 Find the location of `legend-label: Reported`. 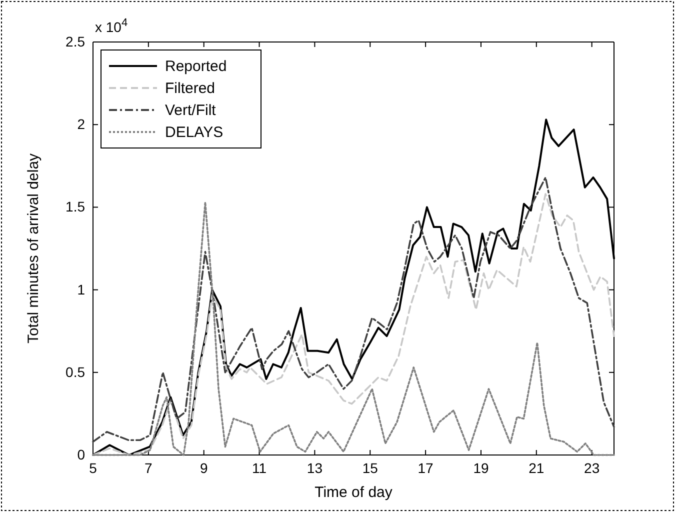

legend-label: Reported is located at coordinates (196, 66).